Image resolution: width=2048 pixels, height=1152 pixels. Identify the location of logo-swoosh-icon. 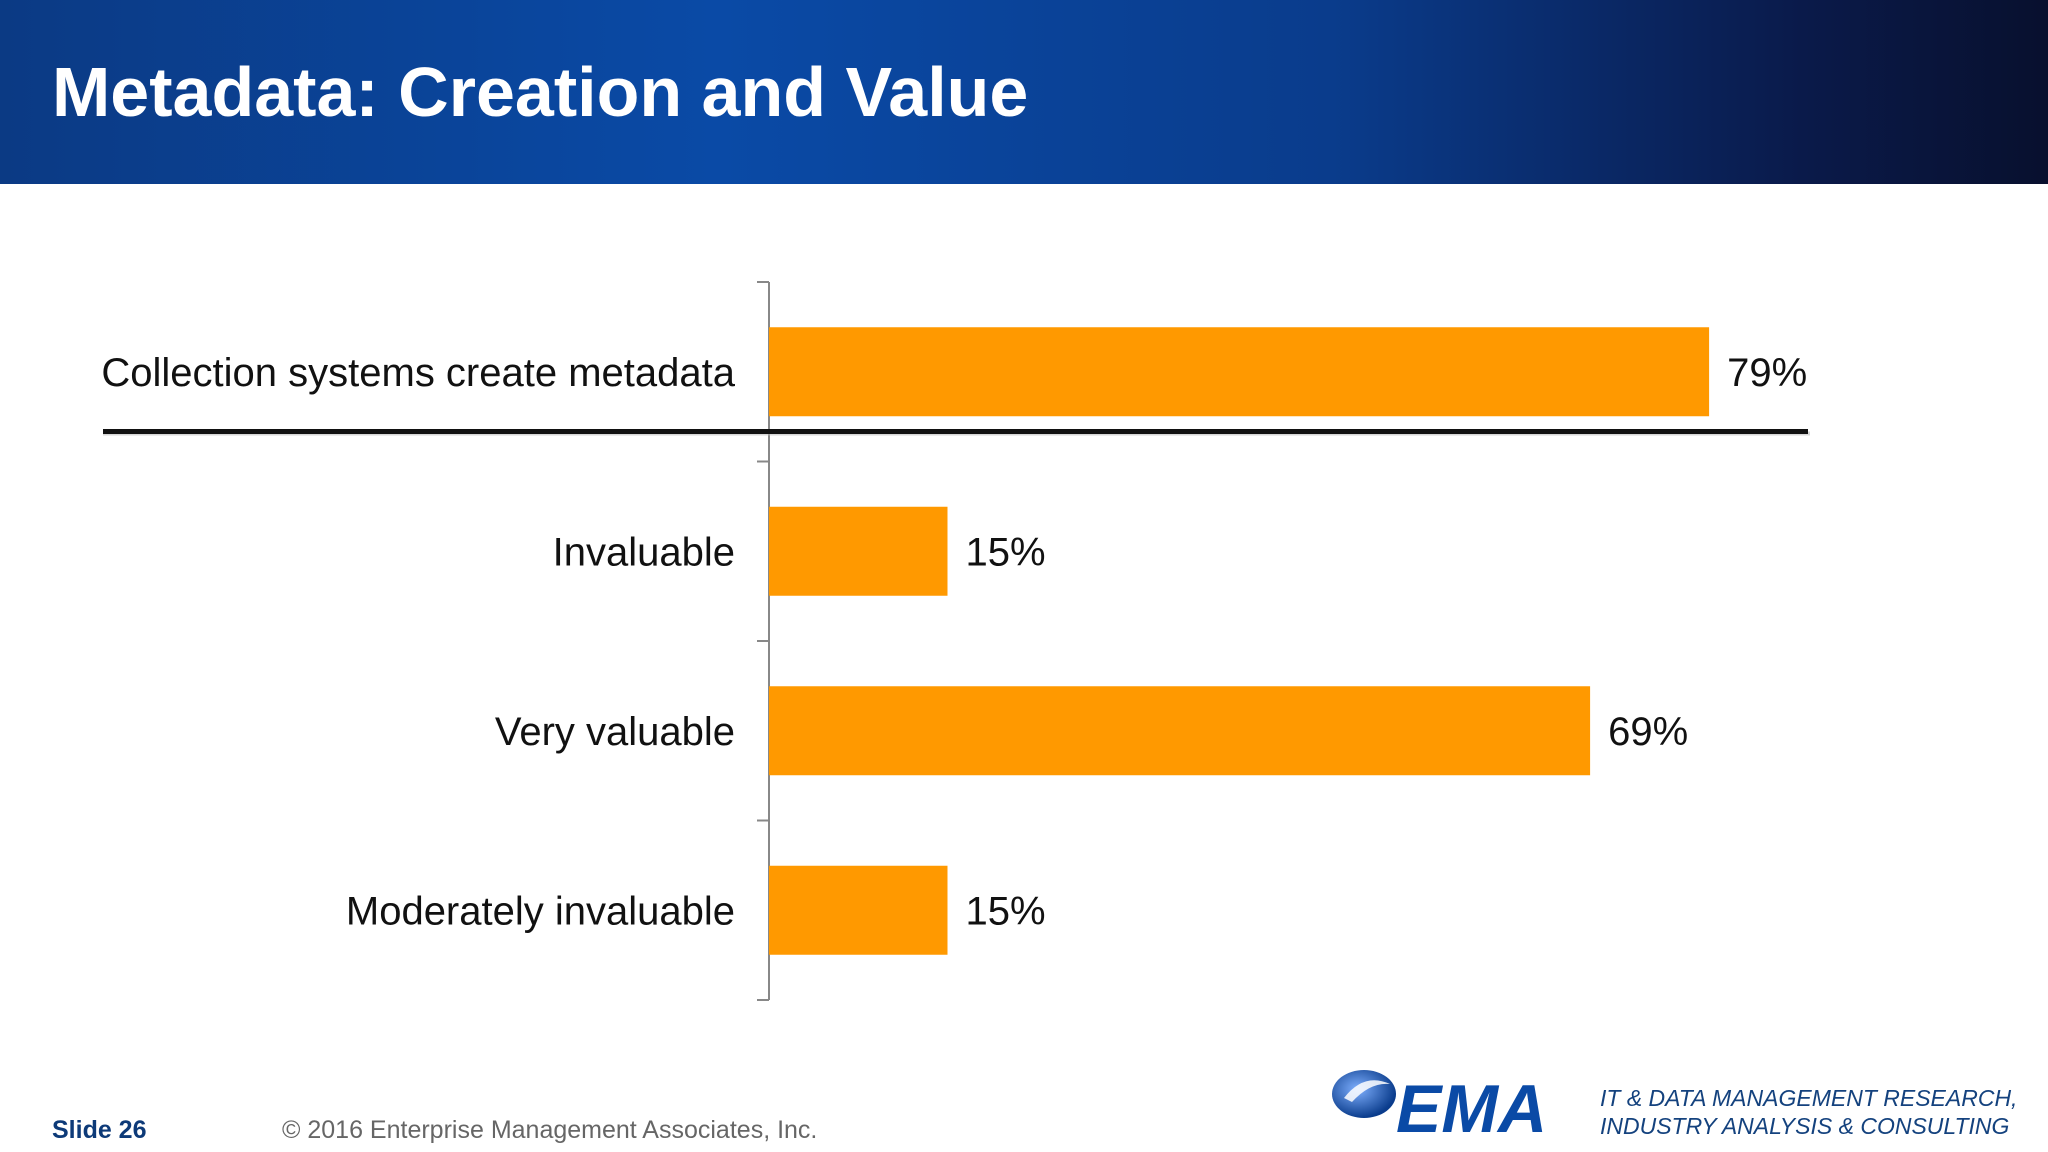
(1364, 1094).